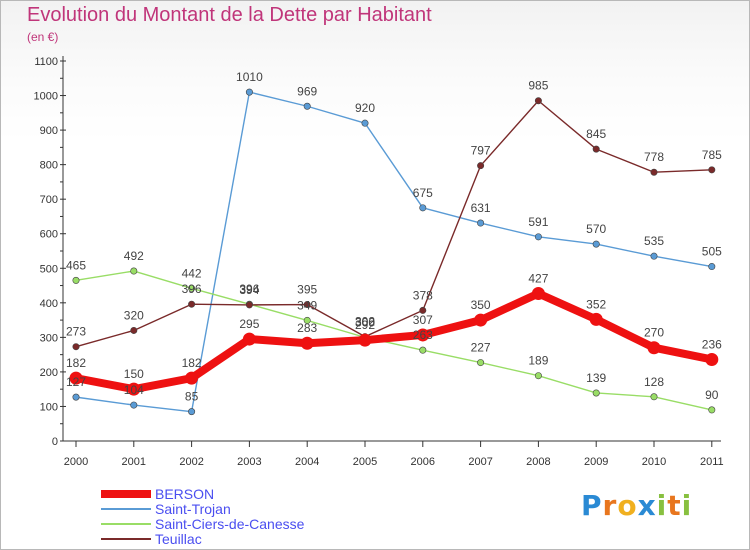  I want to click on x-tick-label: 2010, so click(654, 462).